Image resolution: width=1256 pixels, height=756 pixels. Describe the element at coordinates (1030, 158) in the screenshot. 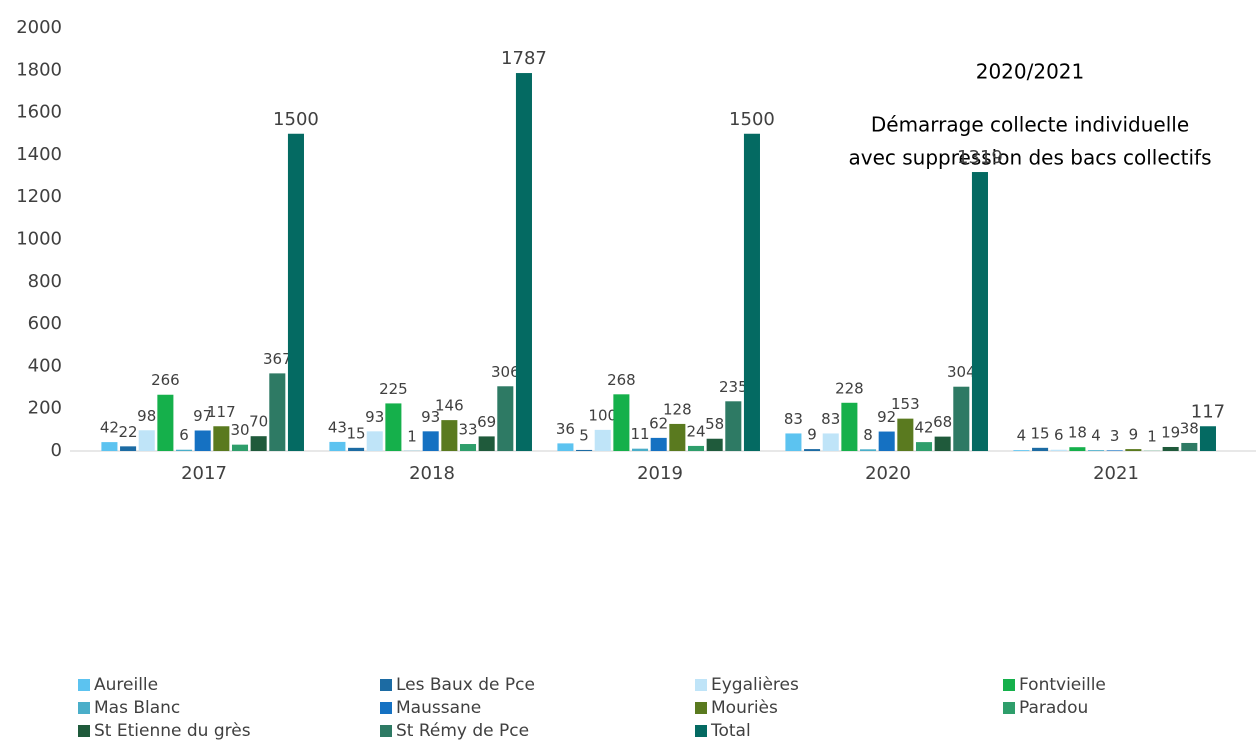

I see `annotation: avec suppression des bacs collectifs` at that location.